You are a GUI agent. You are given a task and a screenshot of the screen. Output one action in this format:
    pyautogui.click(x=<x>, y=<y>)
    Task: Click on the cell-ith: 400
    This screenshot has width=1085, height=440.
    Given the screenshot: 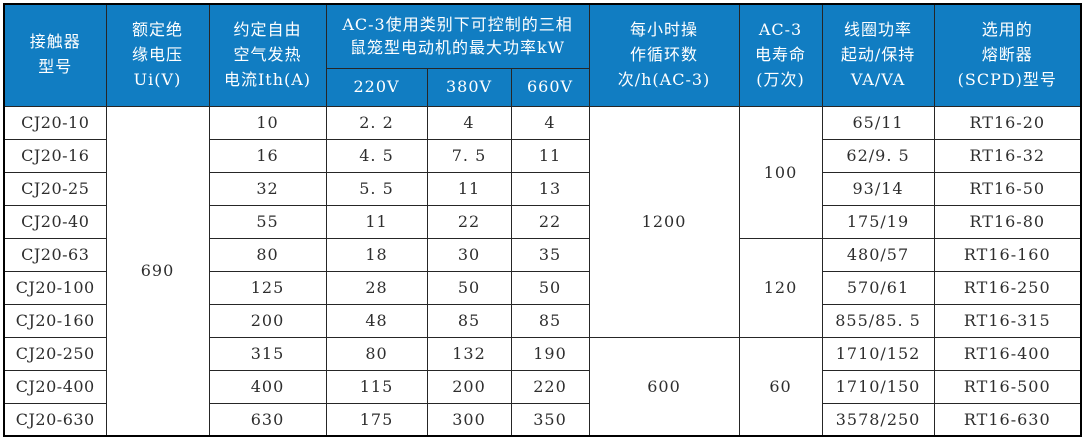 What is the action you would take?
    pyautogui.click(x=267, y=386)
    